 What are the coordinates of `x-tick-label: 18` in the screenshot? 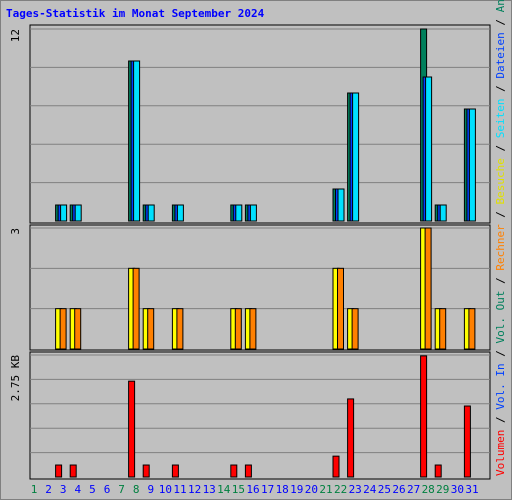 It's located at (282, 489).